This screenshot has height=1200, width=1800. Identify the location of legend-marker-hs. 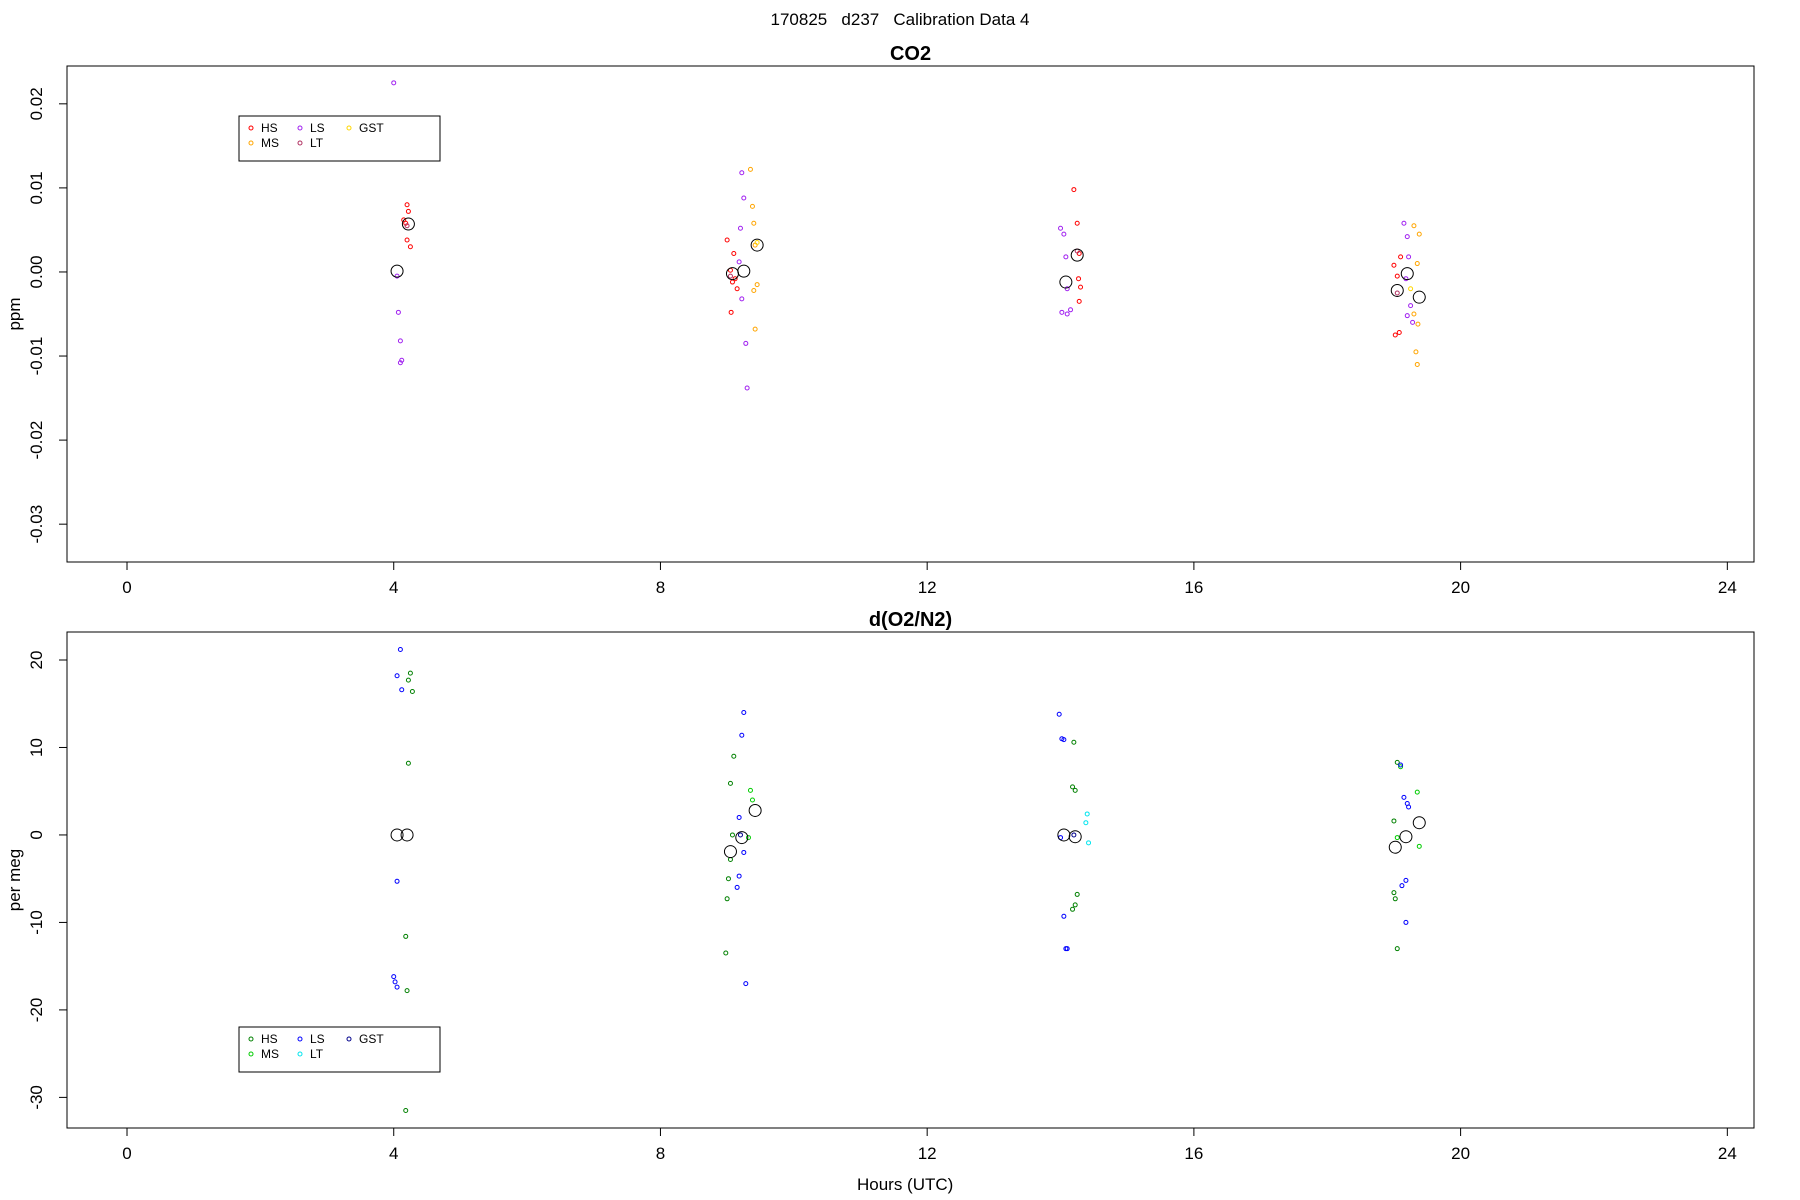
(251, 128).